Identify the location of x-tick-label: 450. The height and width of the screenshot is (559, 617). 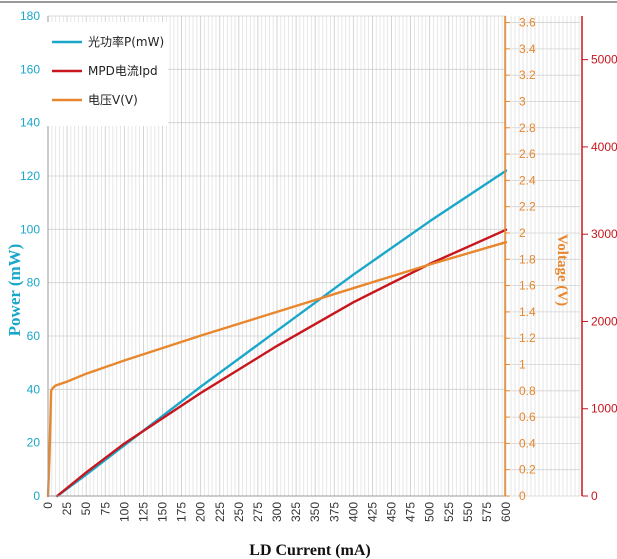
(392, 512).